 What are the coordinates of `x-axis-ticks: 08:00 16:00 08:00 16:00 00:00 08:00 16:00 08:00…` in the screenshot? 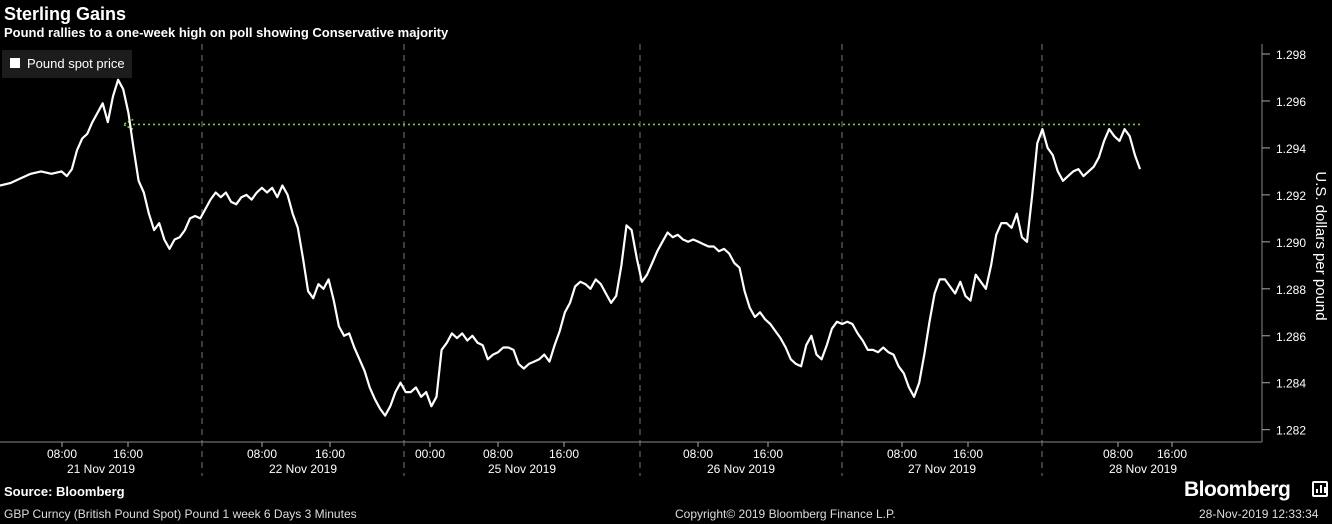 It's located at (617, 459).